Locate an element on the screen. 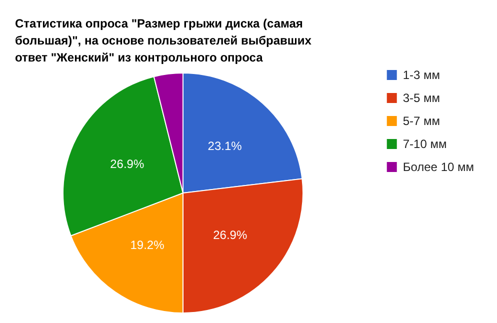 The width and height of the screenshot is (497, 323). chart-title: Статистика опроса "Размер грыжи диска (самая большая)", на основе пользователей выбравших ответ "Женский" из контрольного опроса is located at coordinates (165, 40).